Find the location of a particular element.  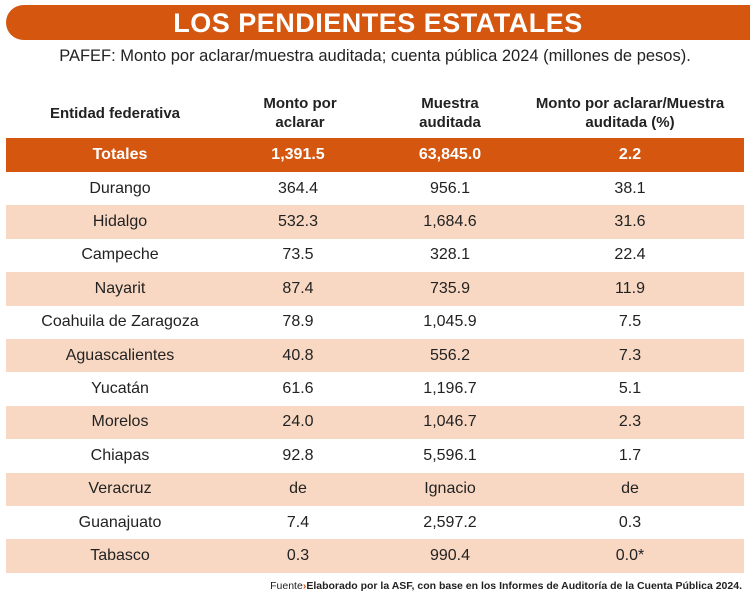

cell: Campeche is located at coordinates (120, 255).